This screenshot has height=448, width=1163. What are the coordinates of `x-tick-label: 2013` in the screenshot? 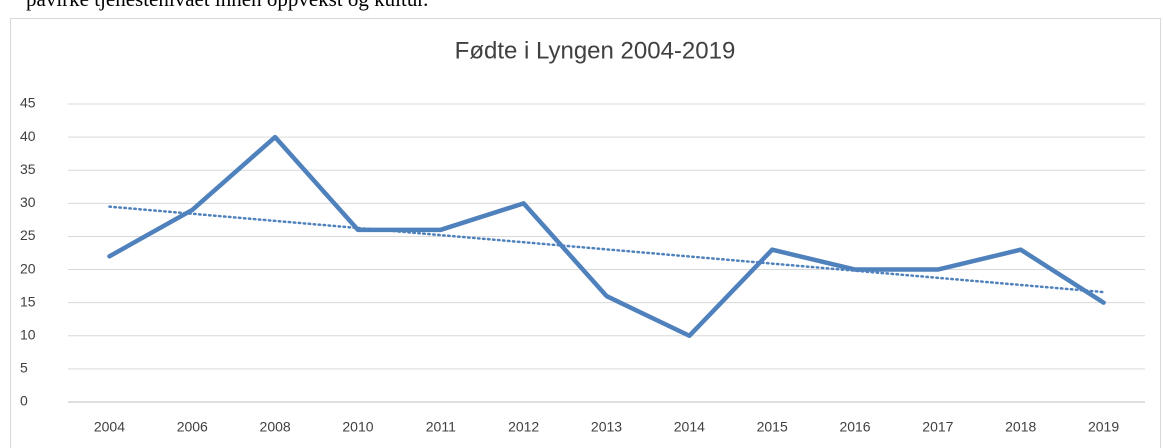 It's located at (606, 427).